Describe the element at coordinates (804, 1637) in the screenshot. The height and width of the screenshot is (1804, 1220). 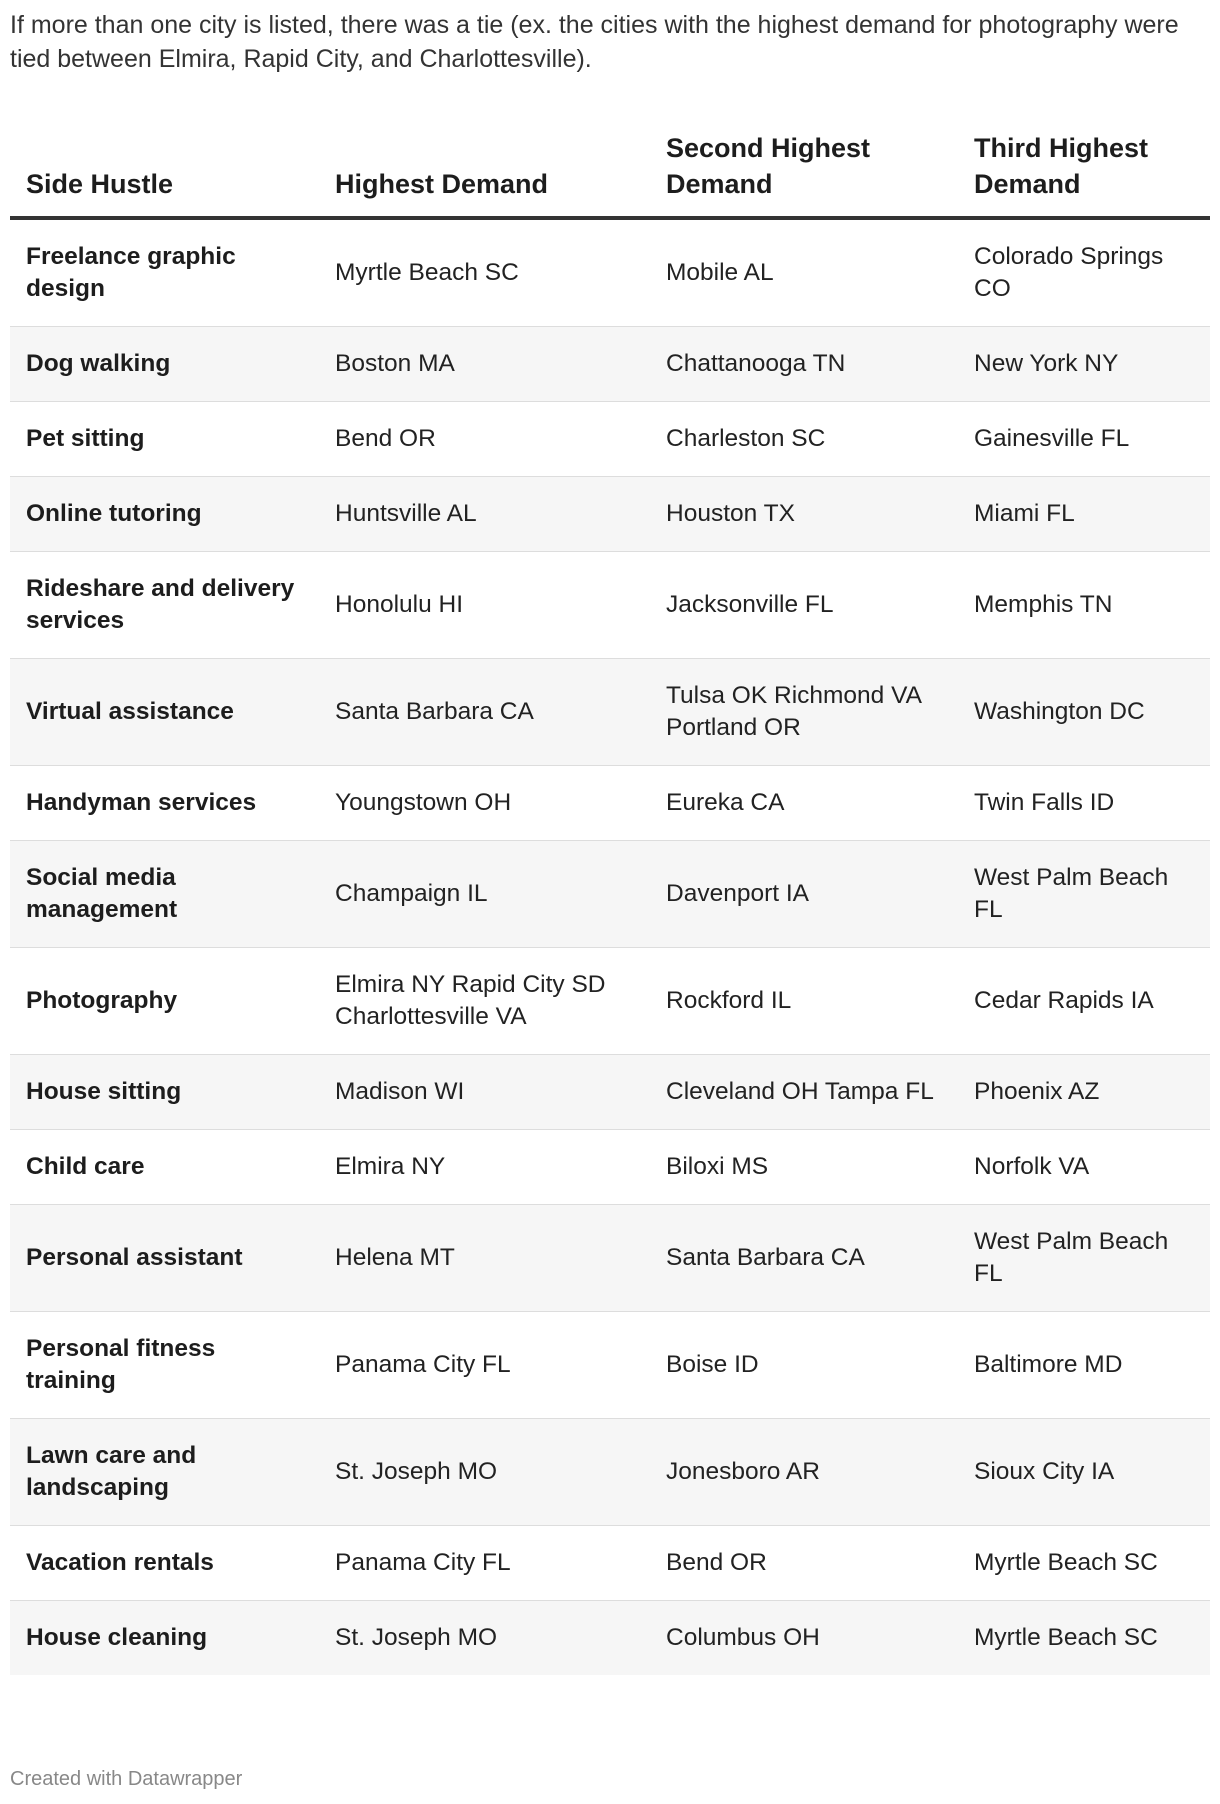
I see `second-highest-cell: Columbus OH` at that location.